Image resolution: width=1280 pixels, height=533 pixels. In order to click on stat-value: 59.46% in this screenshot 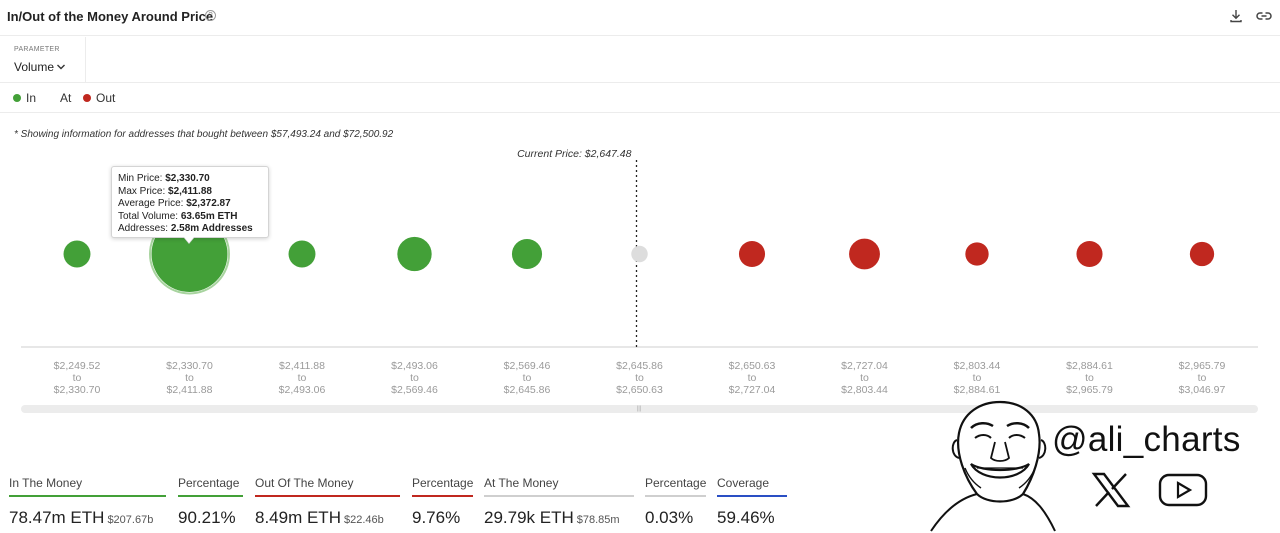, I will do `click(746, 517)`.